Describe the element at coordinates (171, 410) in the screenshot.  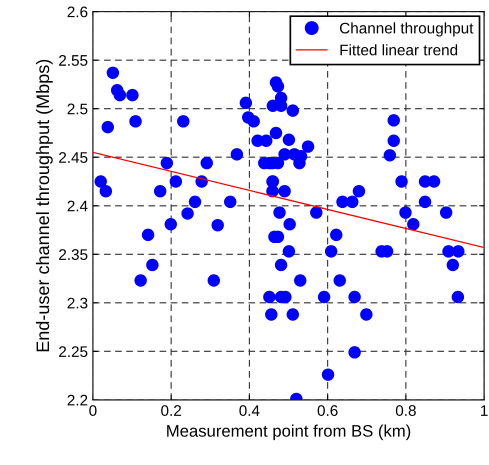
I see `x-tick-label: 0.2` at that location.